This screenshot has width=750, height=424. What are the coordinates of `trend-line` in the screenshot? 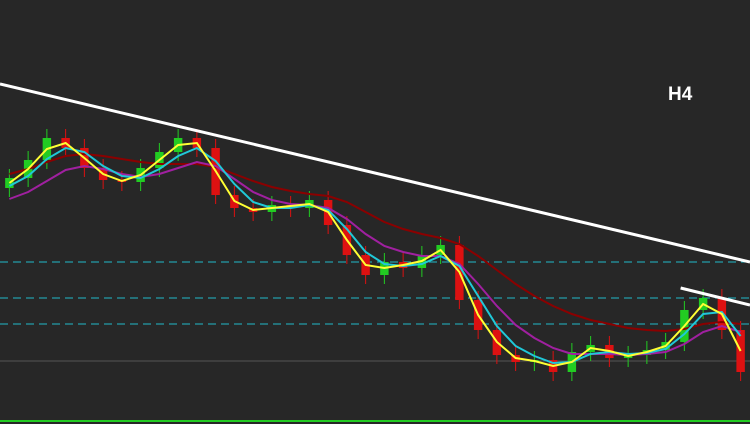 It's located at (715, 296).